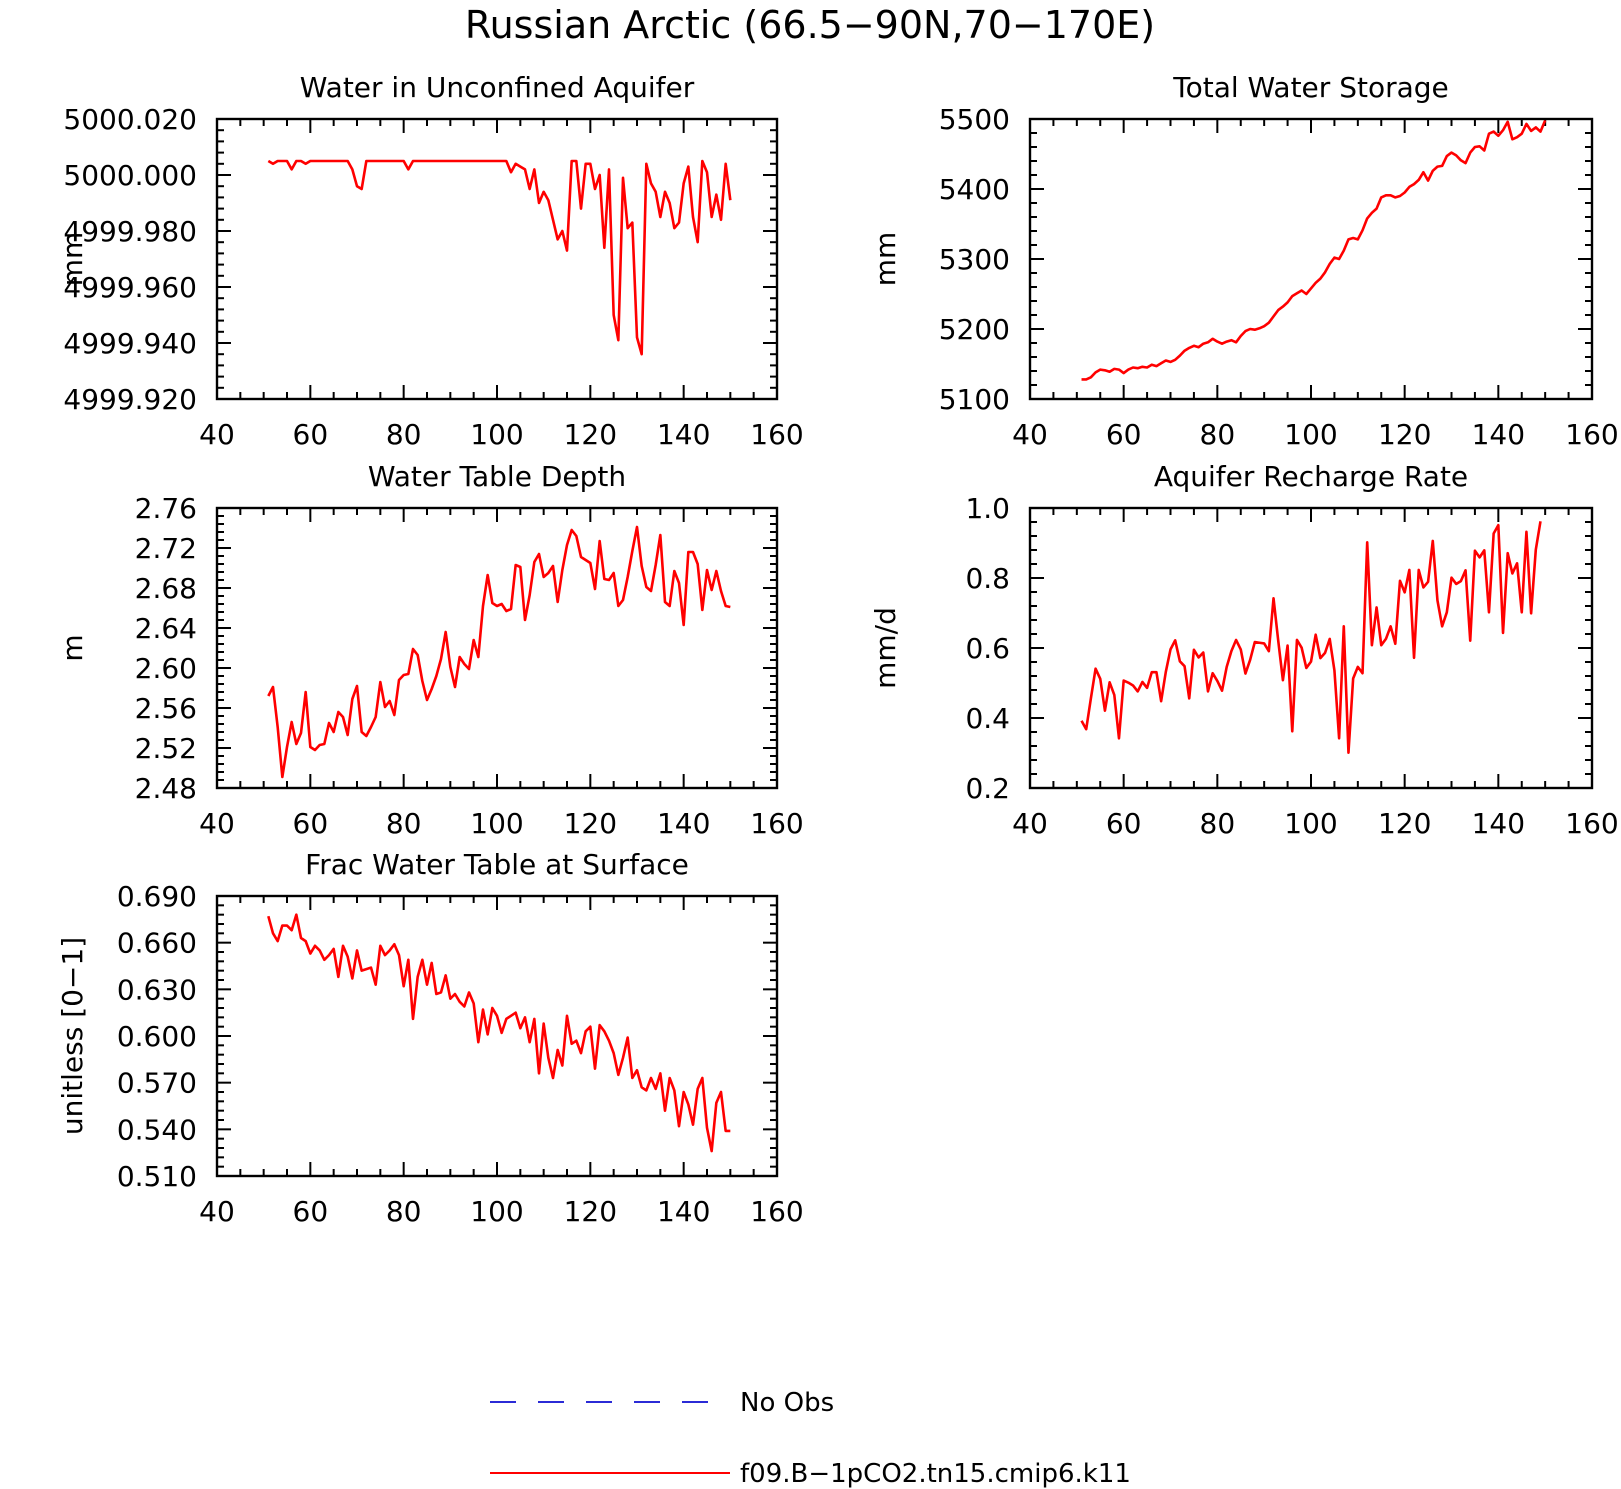 The height and width of the screenshot is (1489, 1621). Describe the element at coordinates (130, 175) in the screenshot. I see `y-tick-label: 5000.000` at that location.